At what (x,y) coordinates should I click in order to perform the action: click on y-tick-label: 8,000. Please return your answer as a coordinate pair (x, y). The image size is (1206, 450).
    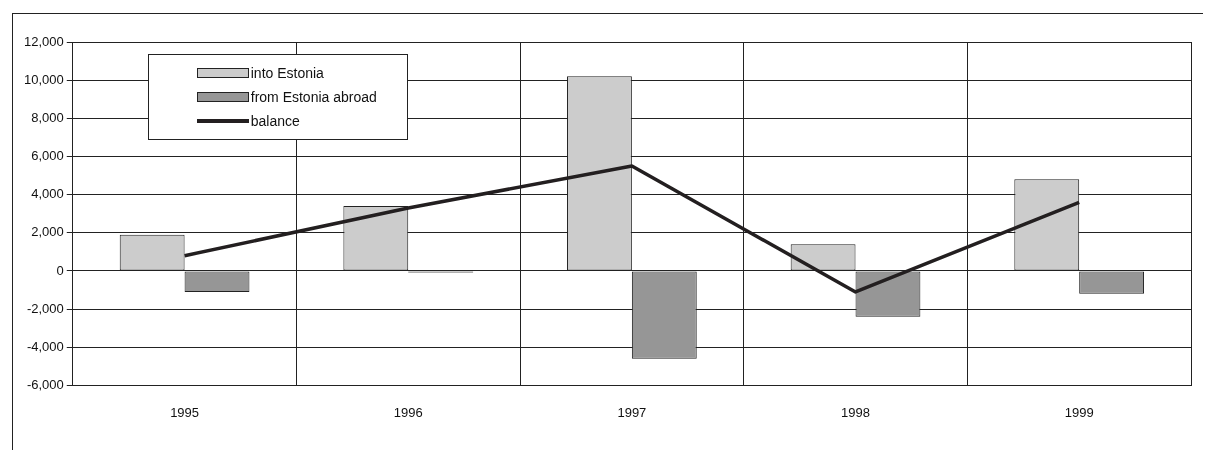
    Looking at the image, I should click on (47, 117).